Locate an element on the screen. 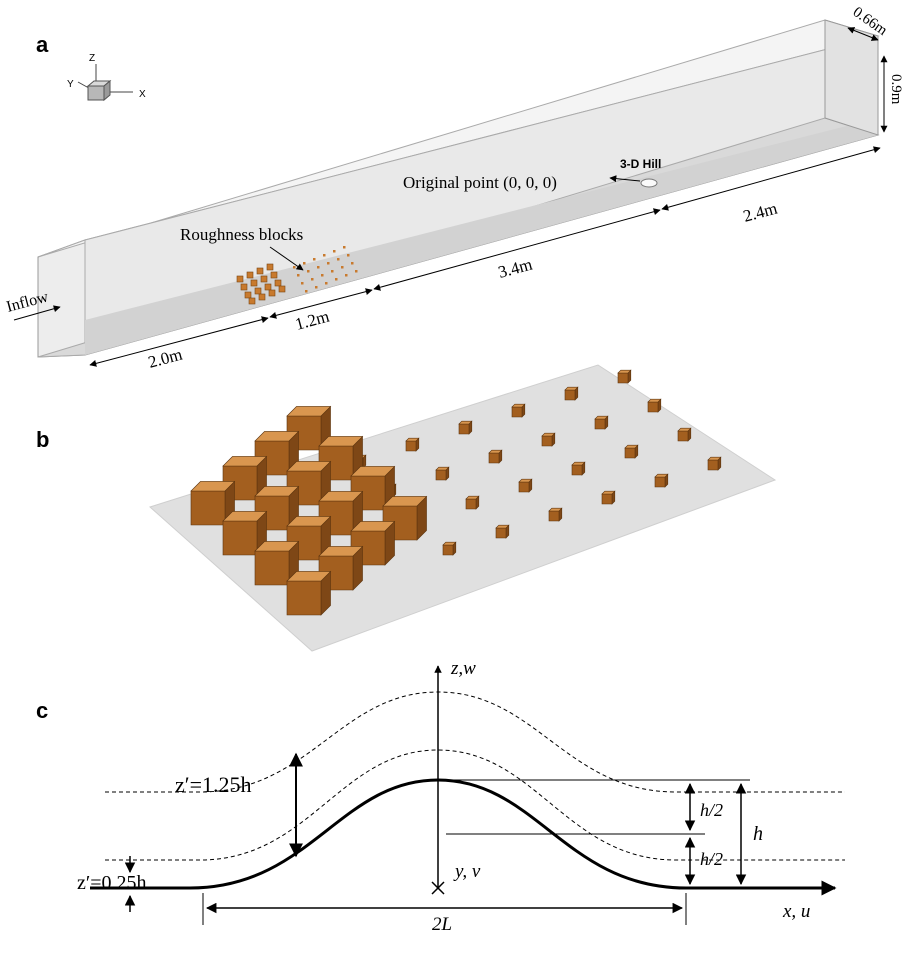 The image size is (913, 969). dim-1-2: 1.2m is located at coordinates (312, 320).